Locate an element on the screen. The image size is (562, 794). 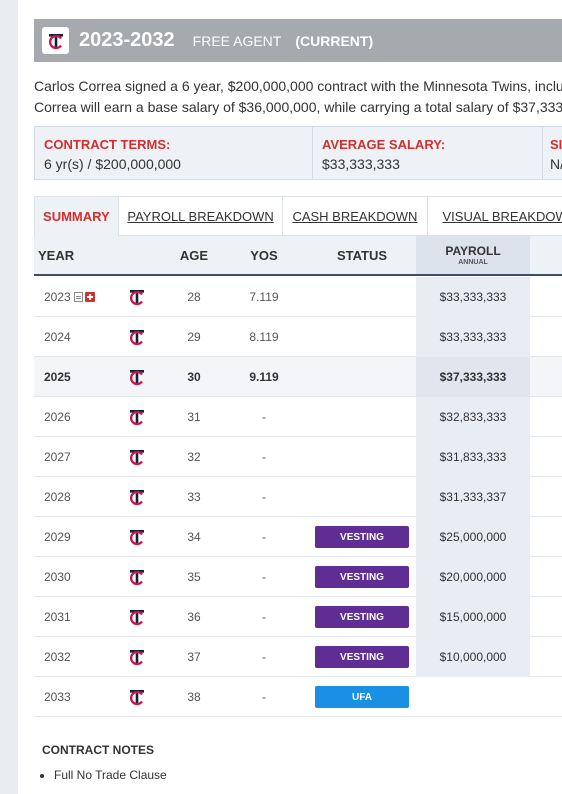
table-row: 2025 30 9.119 $37,333,333 is located at coordinates (298, 377).